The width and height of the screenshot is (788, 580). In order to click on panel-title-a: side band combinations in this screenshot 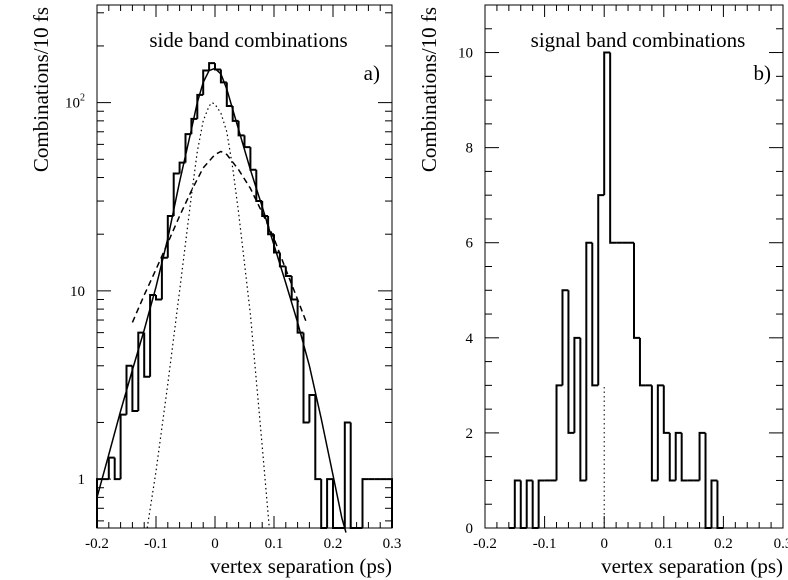, I will do `click(248, 40)`.